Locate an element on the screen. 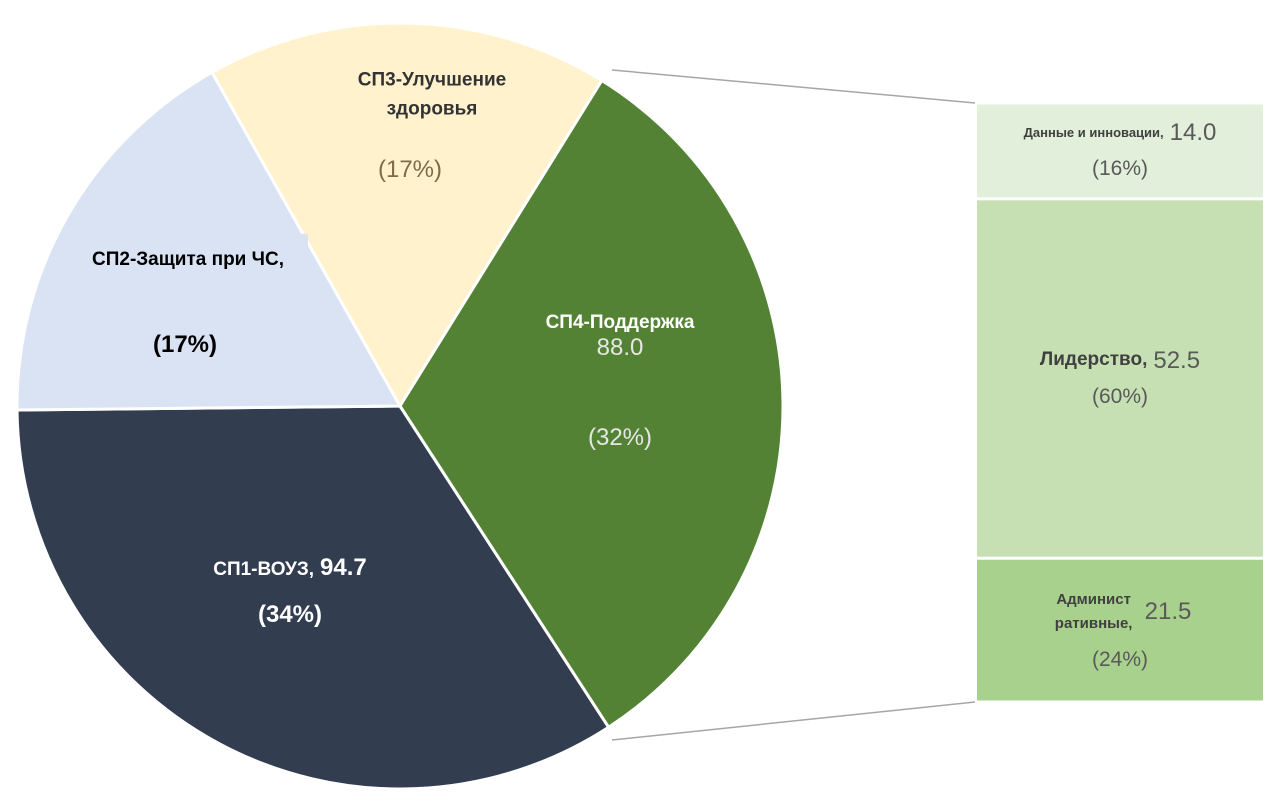 The image size is (1281, 806). slice-name: СП4-Поддержка is located at coordinates (620, 322).